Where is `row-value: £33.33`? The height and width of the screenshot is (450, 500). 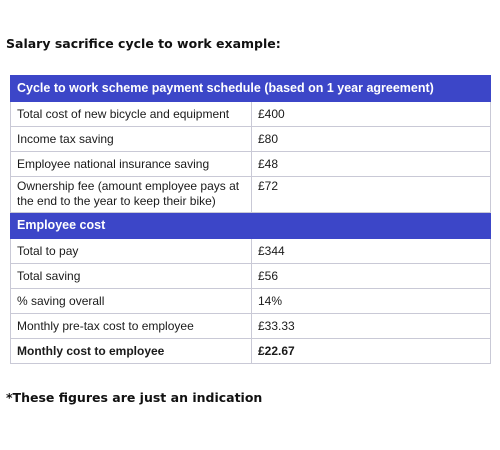
row-value: £33.33 is located at coordinates (371, 326).